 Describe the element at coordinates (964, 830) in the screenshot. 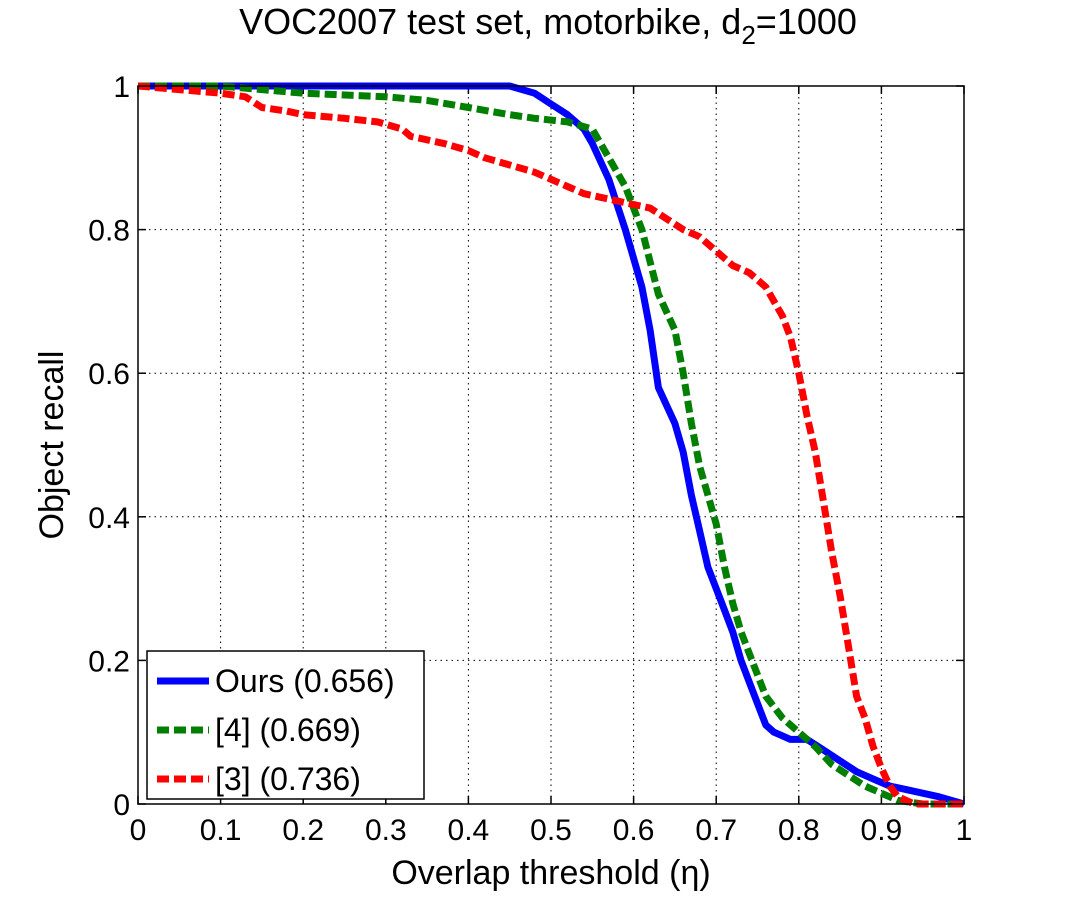

I see `x-tick-label: 1` at that location.